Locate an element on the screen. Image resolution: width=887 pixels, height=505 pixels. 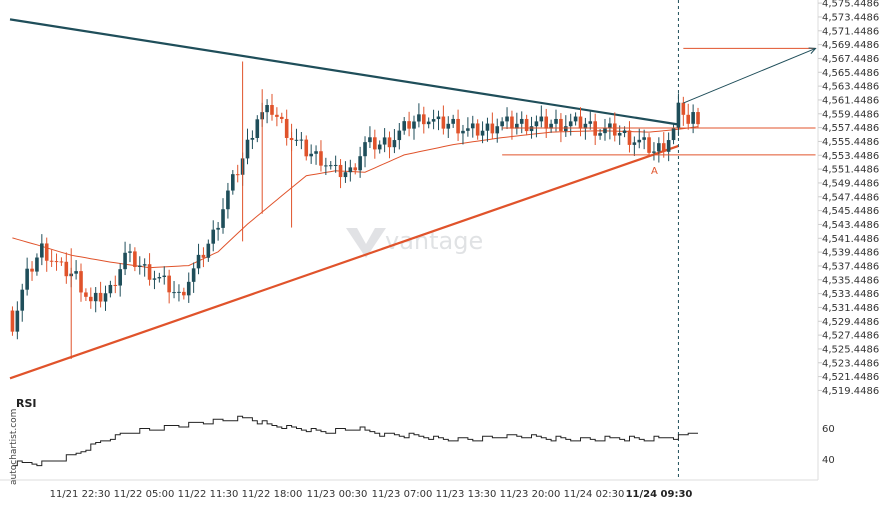
y-tick-label: 4,545.4486 is located at coordinates (850, 211).